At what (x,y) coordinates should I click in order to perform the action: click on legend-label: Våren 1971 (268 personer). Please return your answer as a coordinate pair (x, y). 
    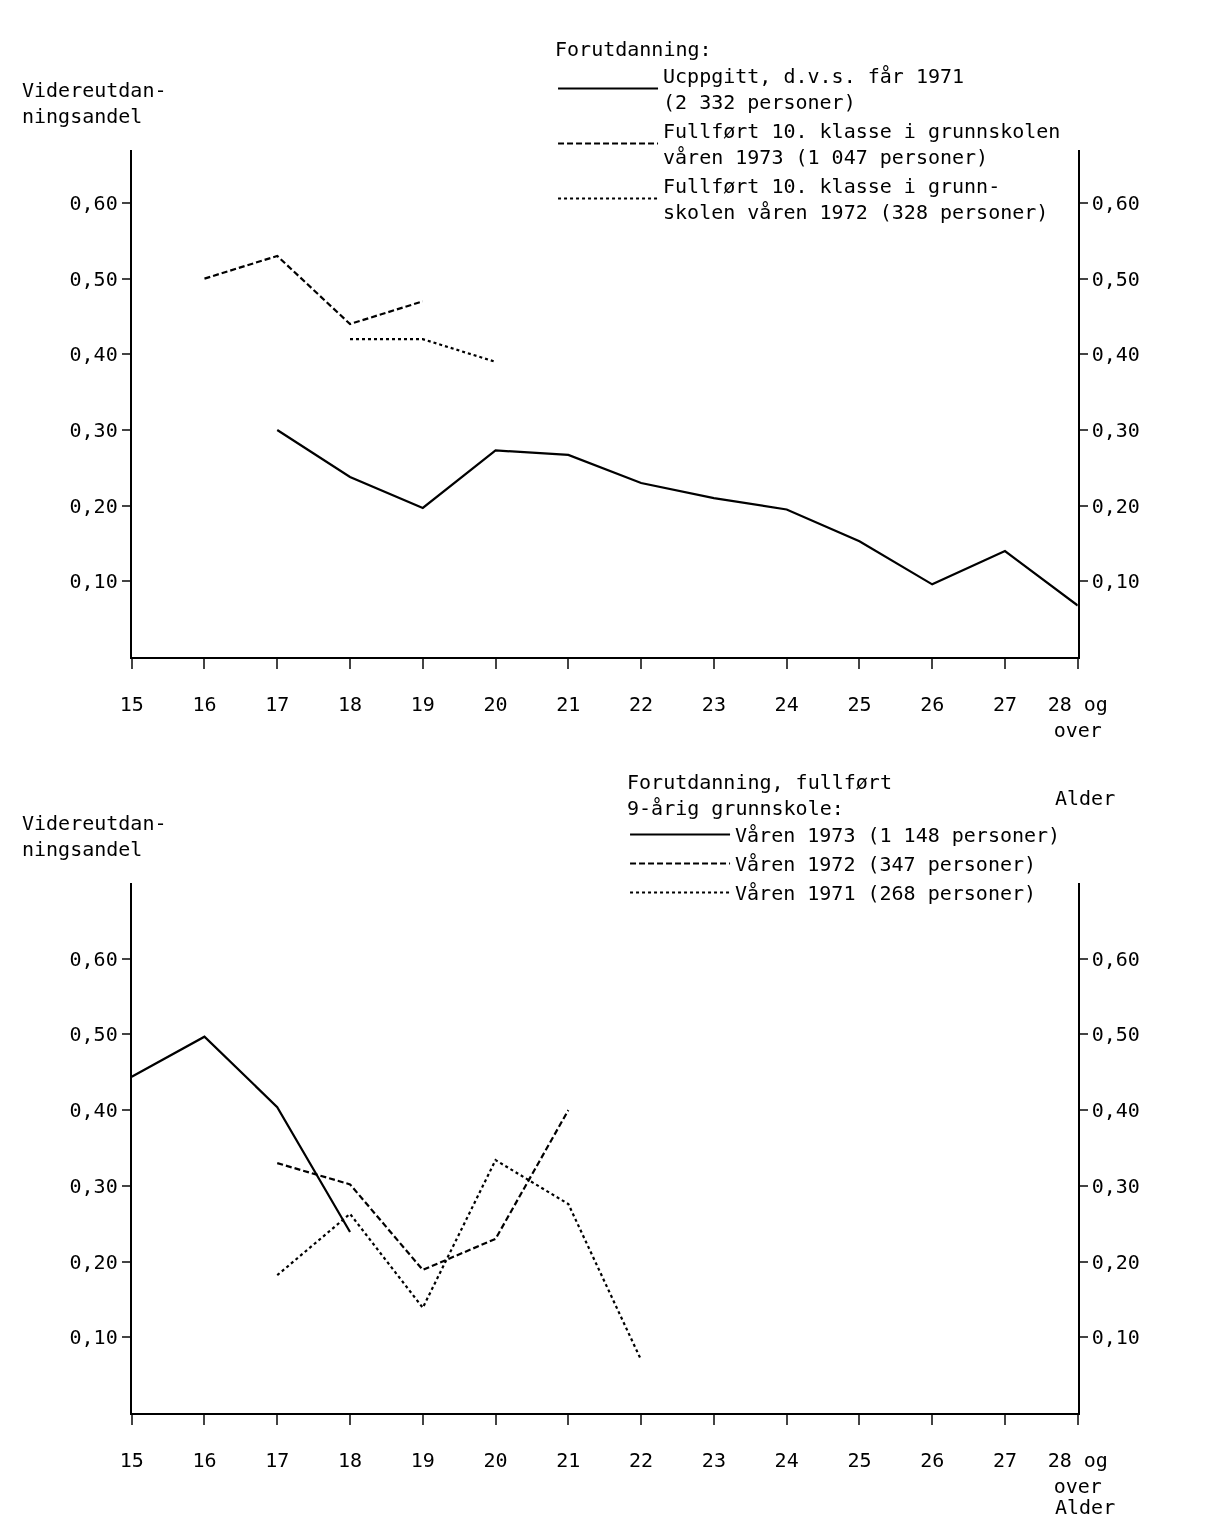
    Looking at the image, I should click on (886, 893).